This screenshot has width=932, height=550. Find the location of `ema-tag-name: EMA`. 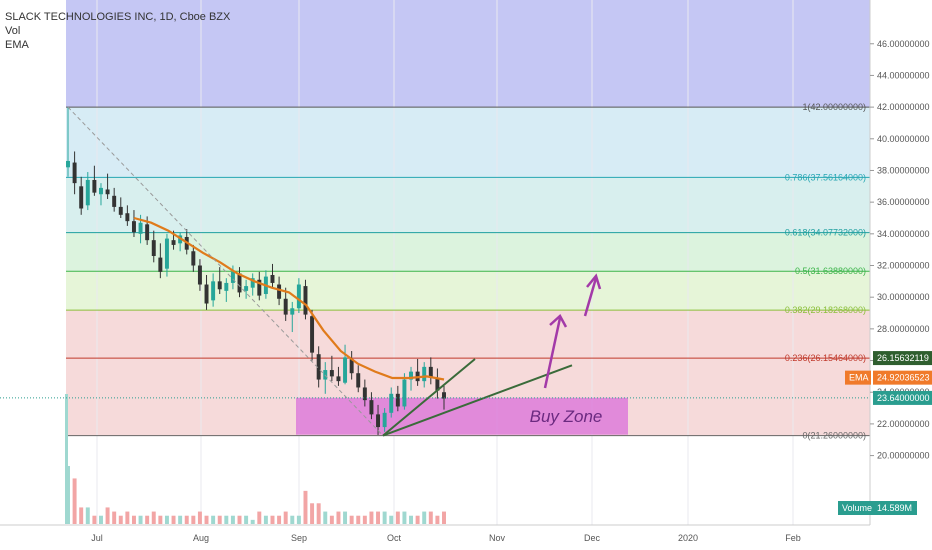

ema-tag-name: EMA is located at coordinates (859, 378).